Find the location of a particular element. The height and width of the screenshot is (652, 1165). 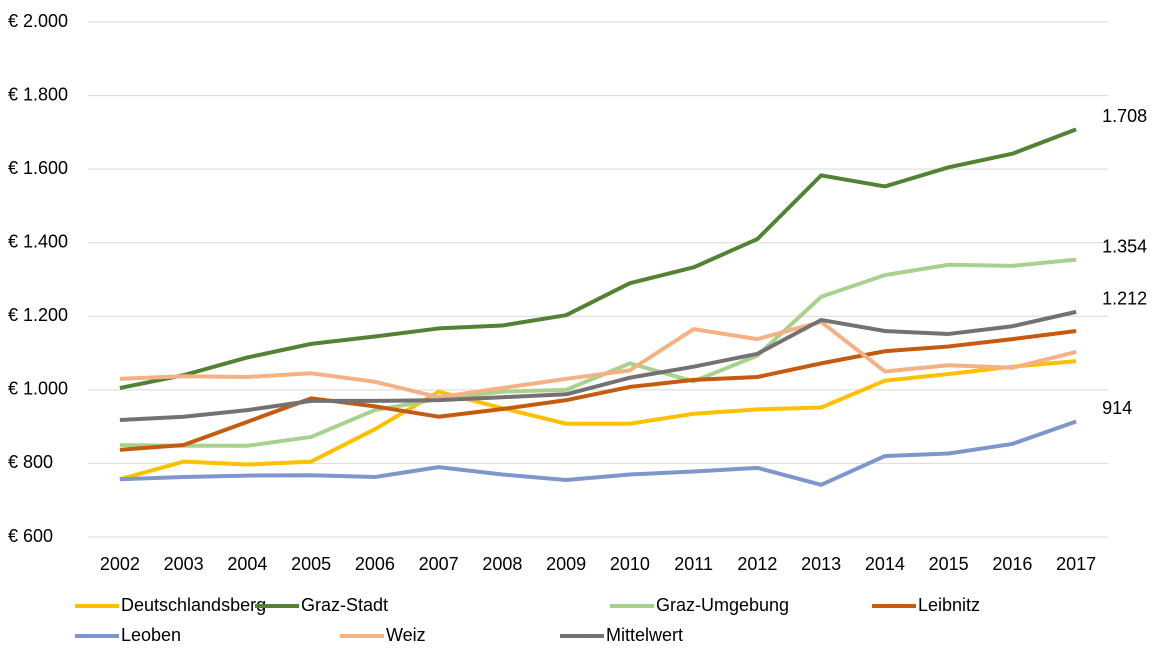

x-tick-label: 2013 is located at coordinates (821, 564).